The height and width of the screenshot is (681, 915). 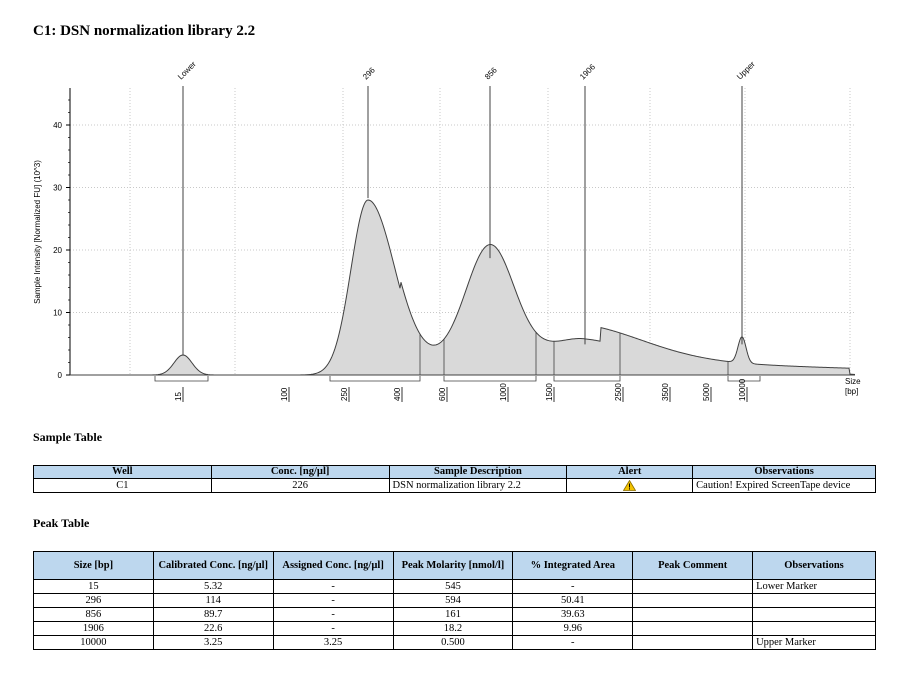 What do you see at coordinates (478, 472) in the screenshot?
I see `column-header: Sample Description` at bounding box center [478, 472].